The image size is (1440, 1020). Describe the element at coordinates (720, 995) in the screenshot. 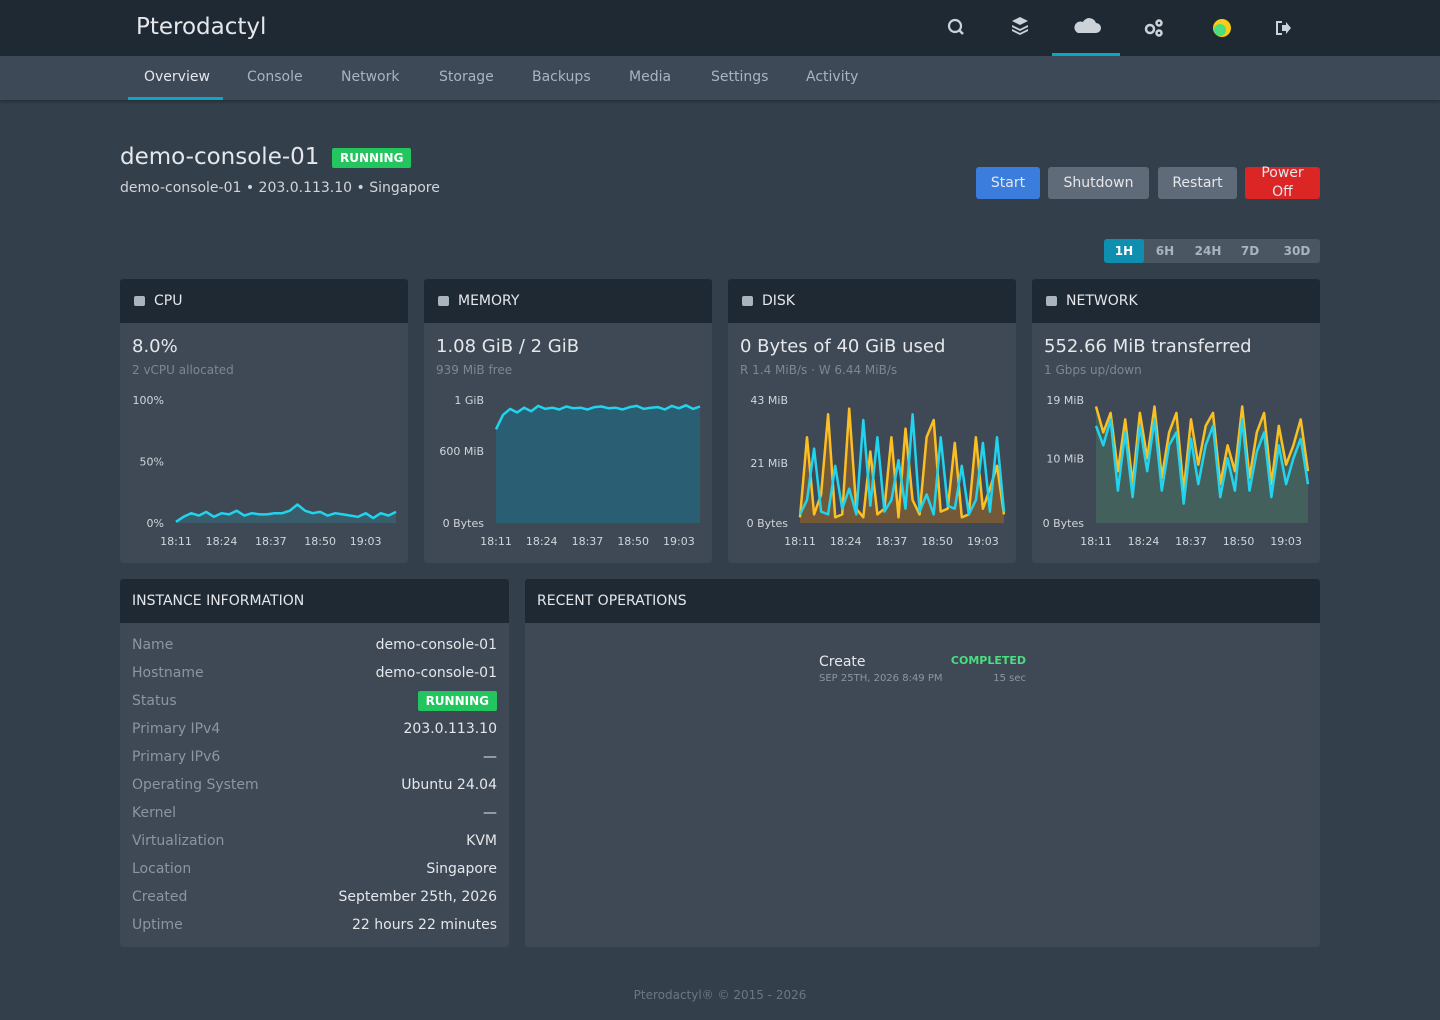

I see `footer: Pterodactyl® © 2015 - 2026` at that location.